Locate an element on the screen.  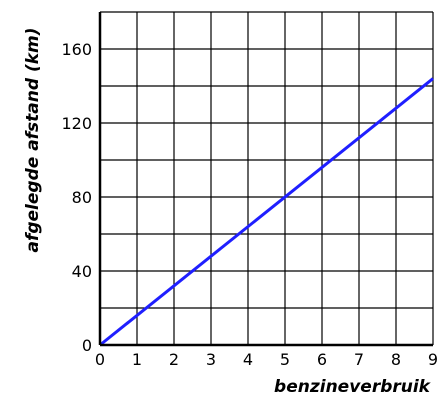
y-tick-label: 160 is located at coordinates (76, 49).